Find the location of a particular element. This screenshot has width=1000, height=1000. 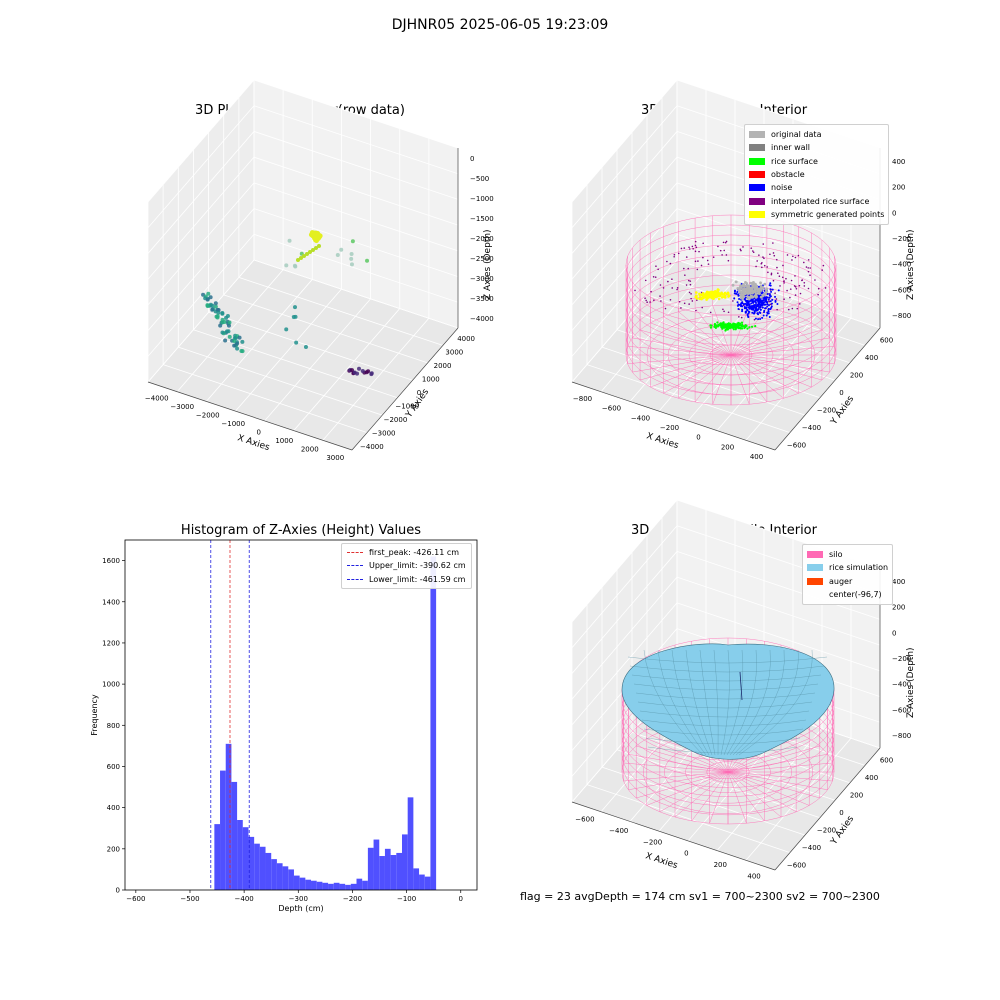

x-tick-label: 2000 is located at coordinates (310, 449).